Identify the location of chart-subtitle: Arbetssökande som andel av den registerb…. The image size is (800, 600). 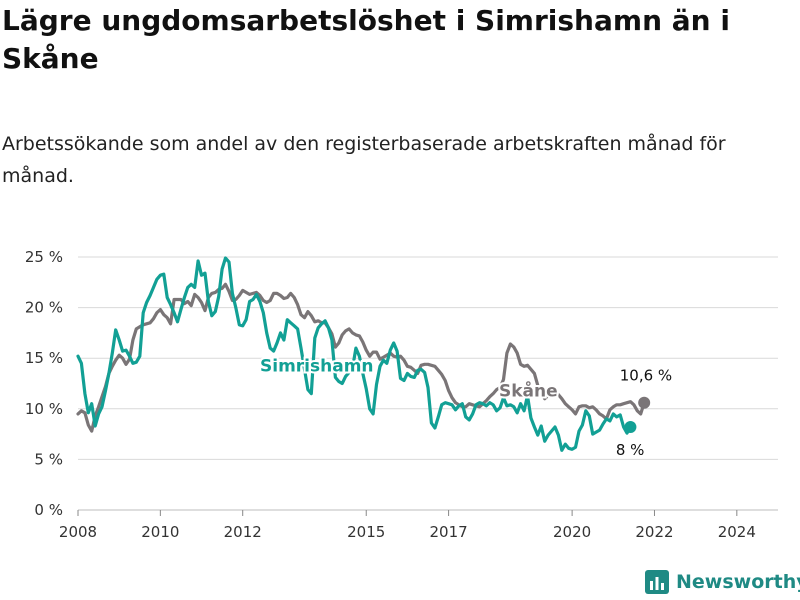
(364, 160).